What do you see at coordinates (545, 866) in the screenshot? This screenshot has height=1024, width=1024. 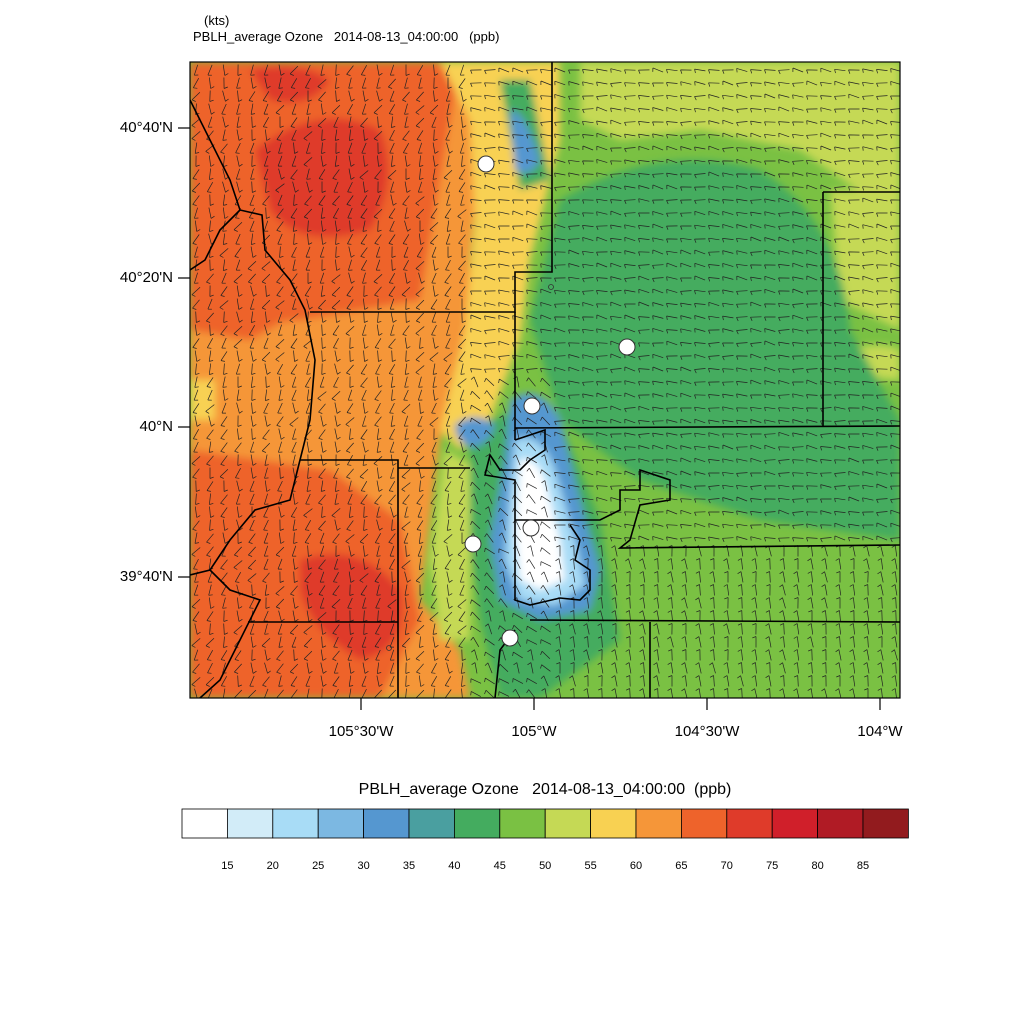 I see `colorbar-level: 50` at bounding box center [545, 866].